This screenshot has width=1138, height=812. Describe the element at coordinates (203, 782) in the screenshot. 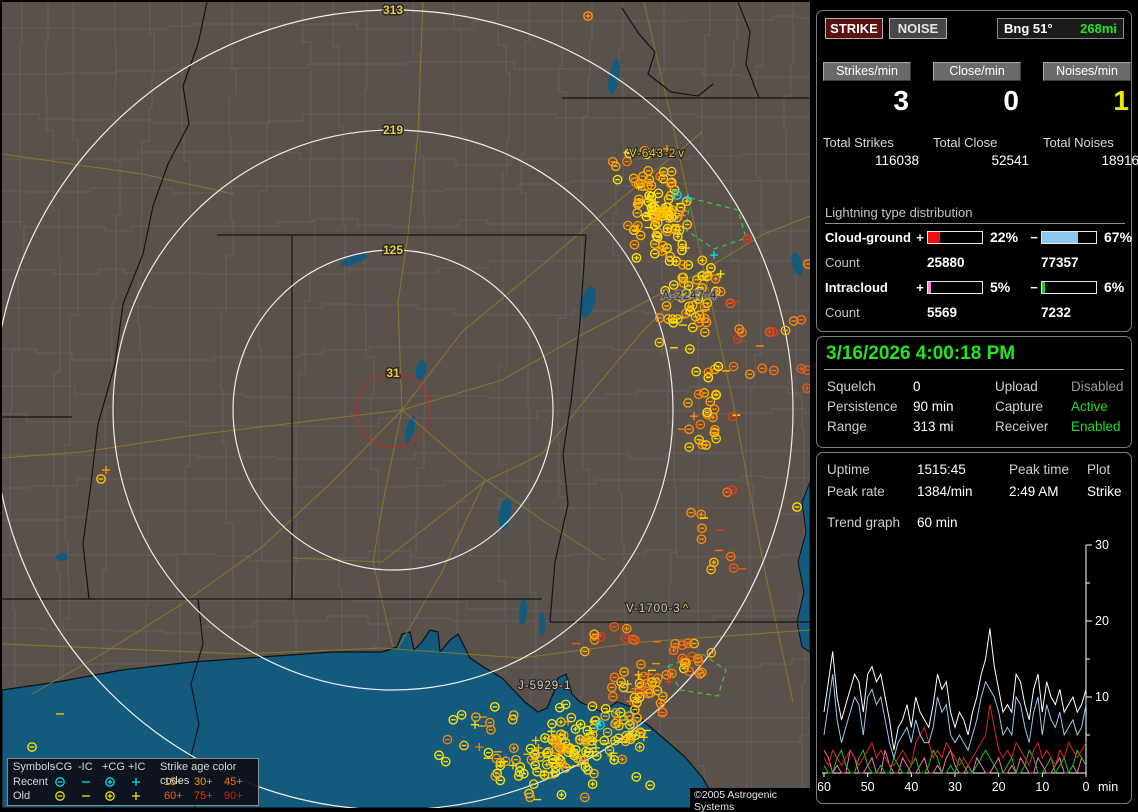

I see `legend-age-code: 30+` at that location.